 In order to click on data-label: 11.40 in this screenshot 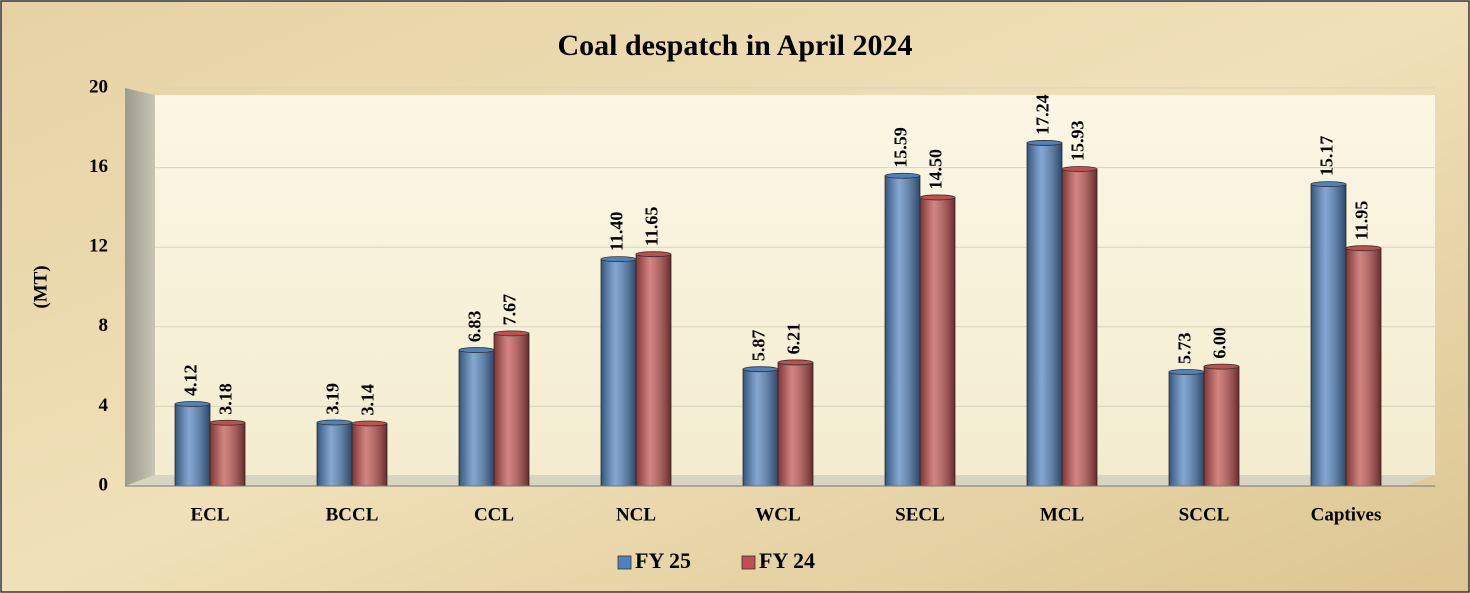, I will do `click(617, 232)`.